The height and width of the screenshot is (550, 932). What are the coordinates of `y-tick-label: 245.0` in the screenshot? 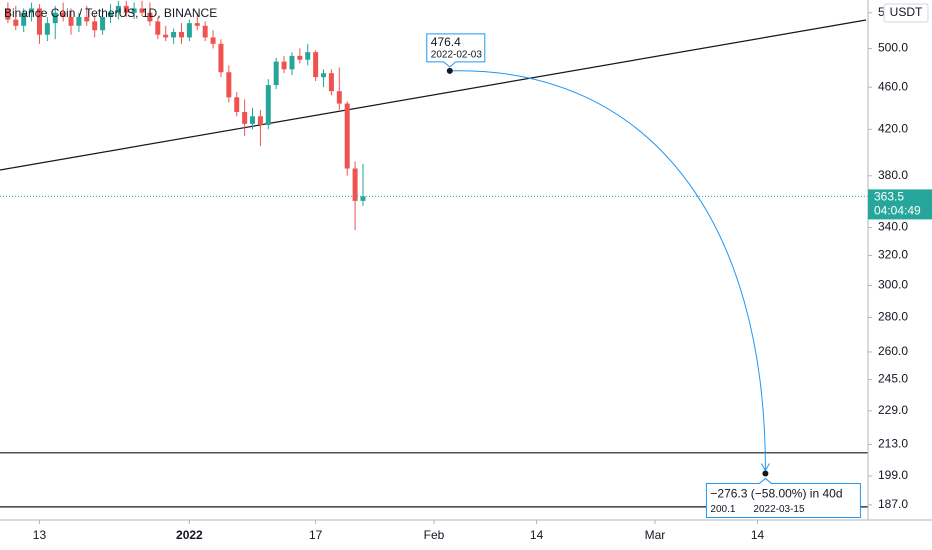 It's located at (893, 379).